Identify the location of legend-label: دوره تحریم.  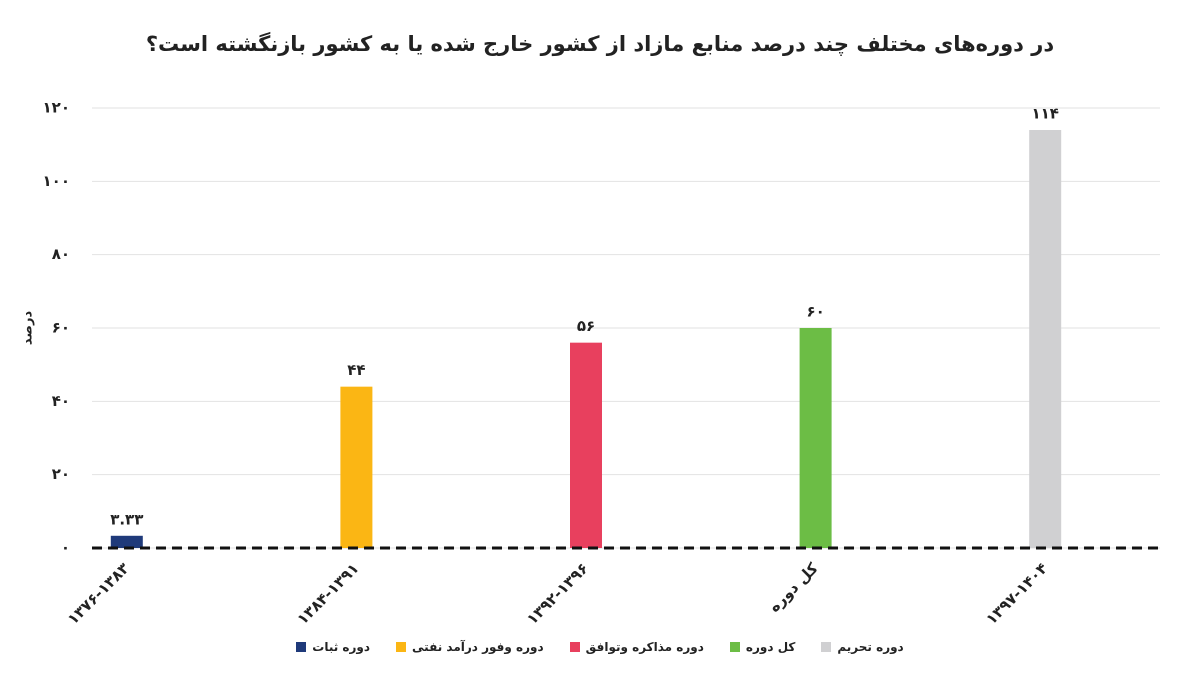
(870, 647).